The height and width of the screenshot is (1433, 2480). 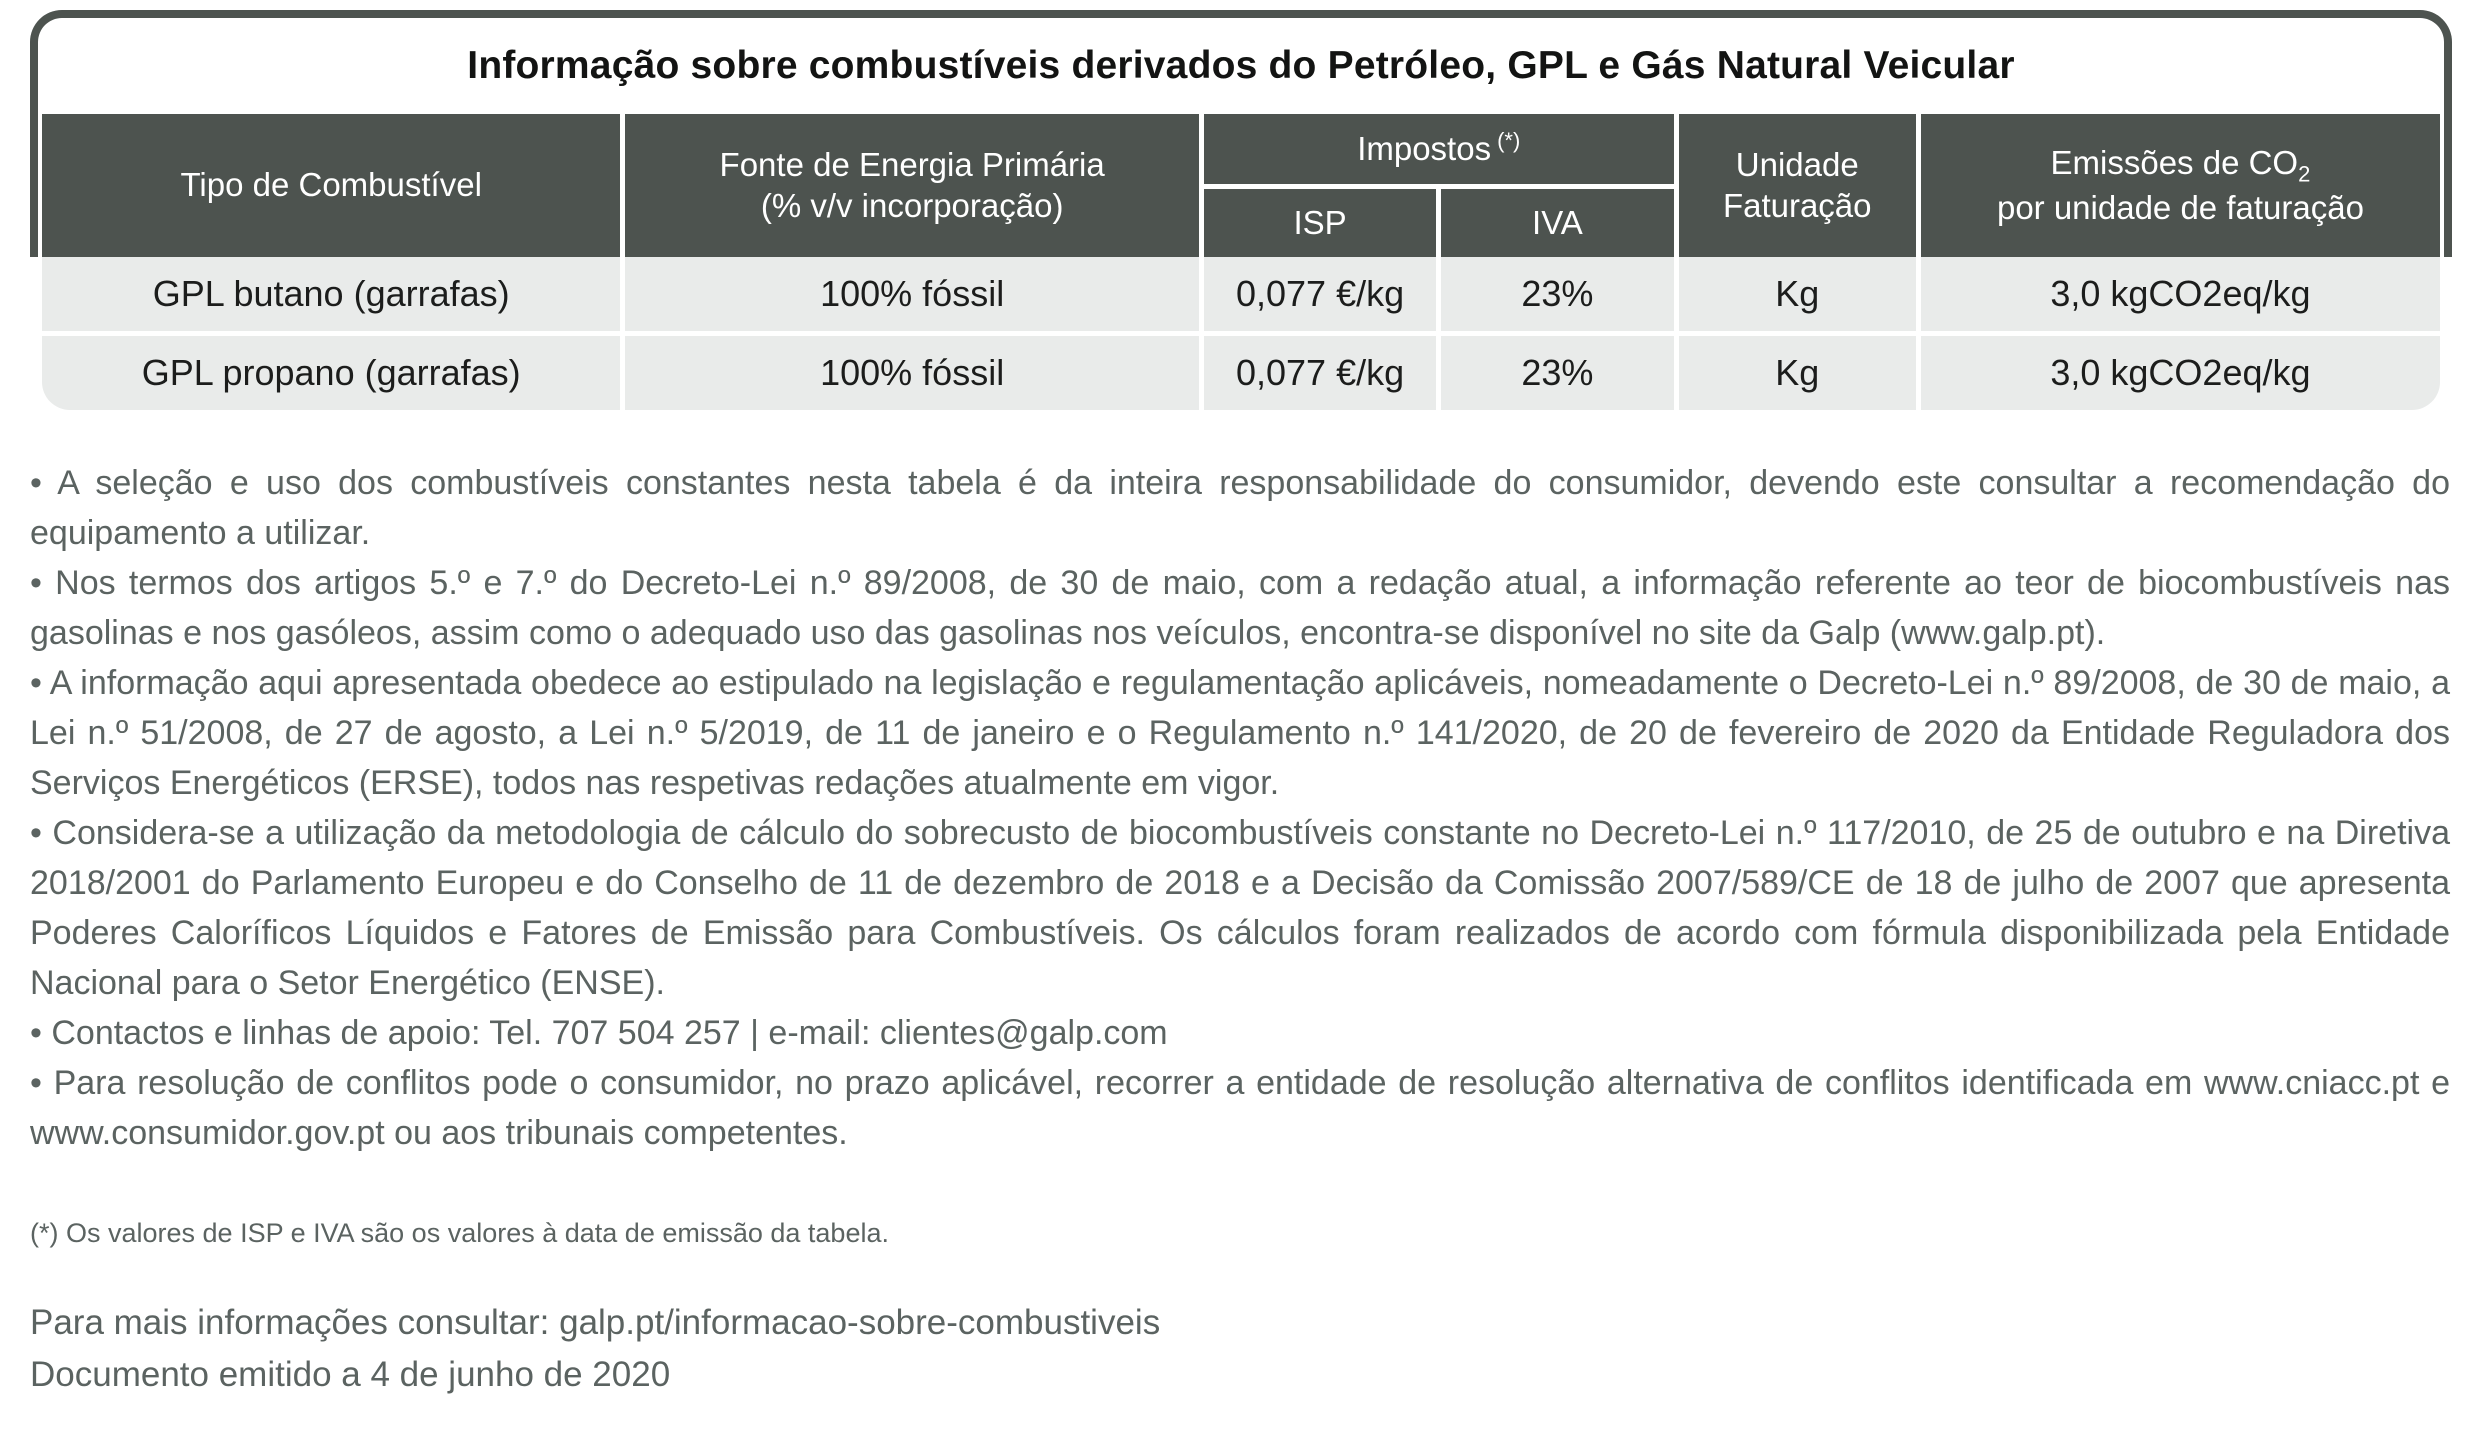 I want to click on col-header-isp: ISP, so click(x=1320, y=223).